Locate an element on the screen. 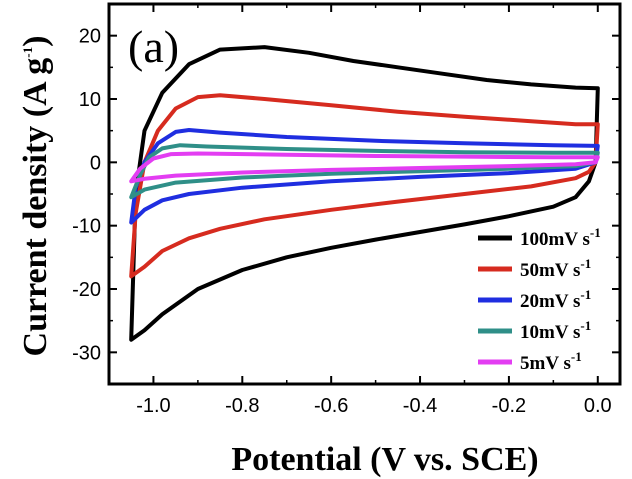 The height and width of the screenshot is (479, 632). y-axis-title-end: ) is located at coordinates (35, 41).